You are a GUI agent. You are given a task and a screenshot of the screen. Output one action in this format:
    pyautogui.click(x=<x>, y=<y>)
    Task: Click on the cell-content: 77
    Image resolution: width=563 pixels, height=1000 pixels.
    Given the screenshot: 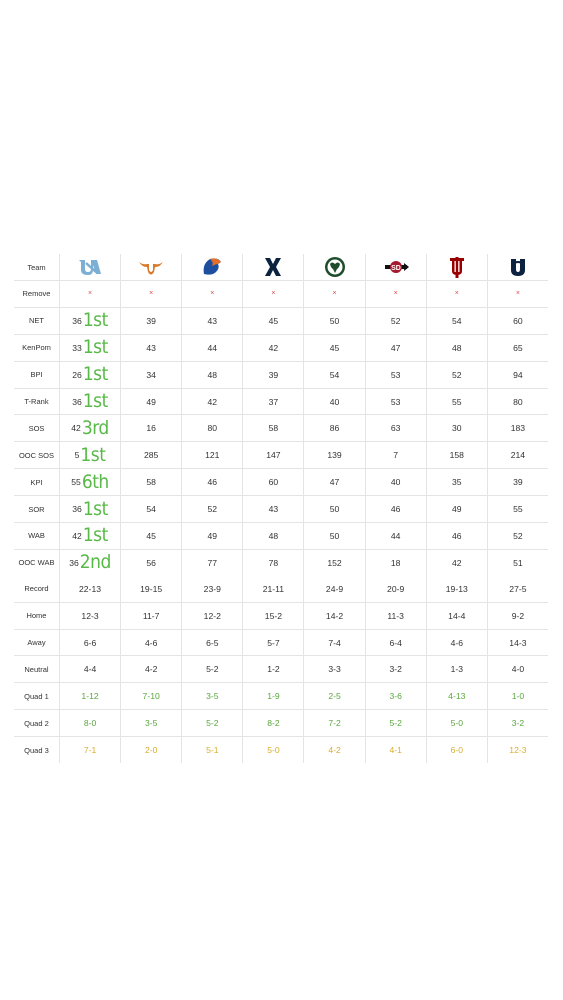 What is the action you would take?
    pyautogui.click(x=213, y=563)
    